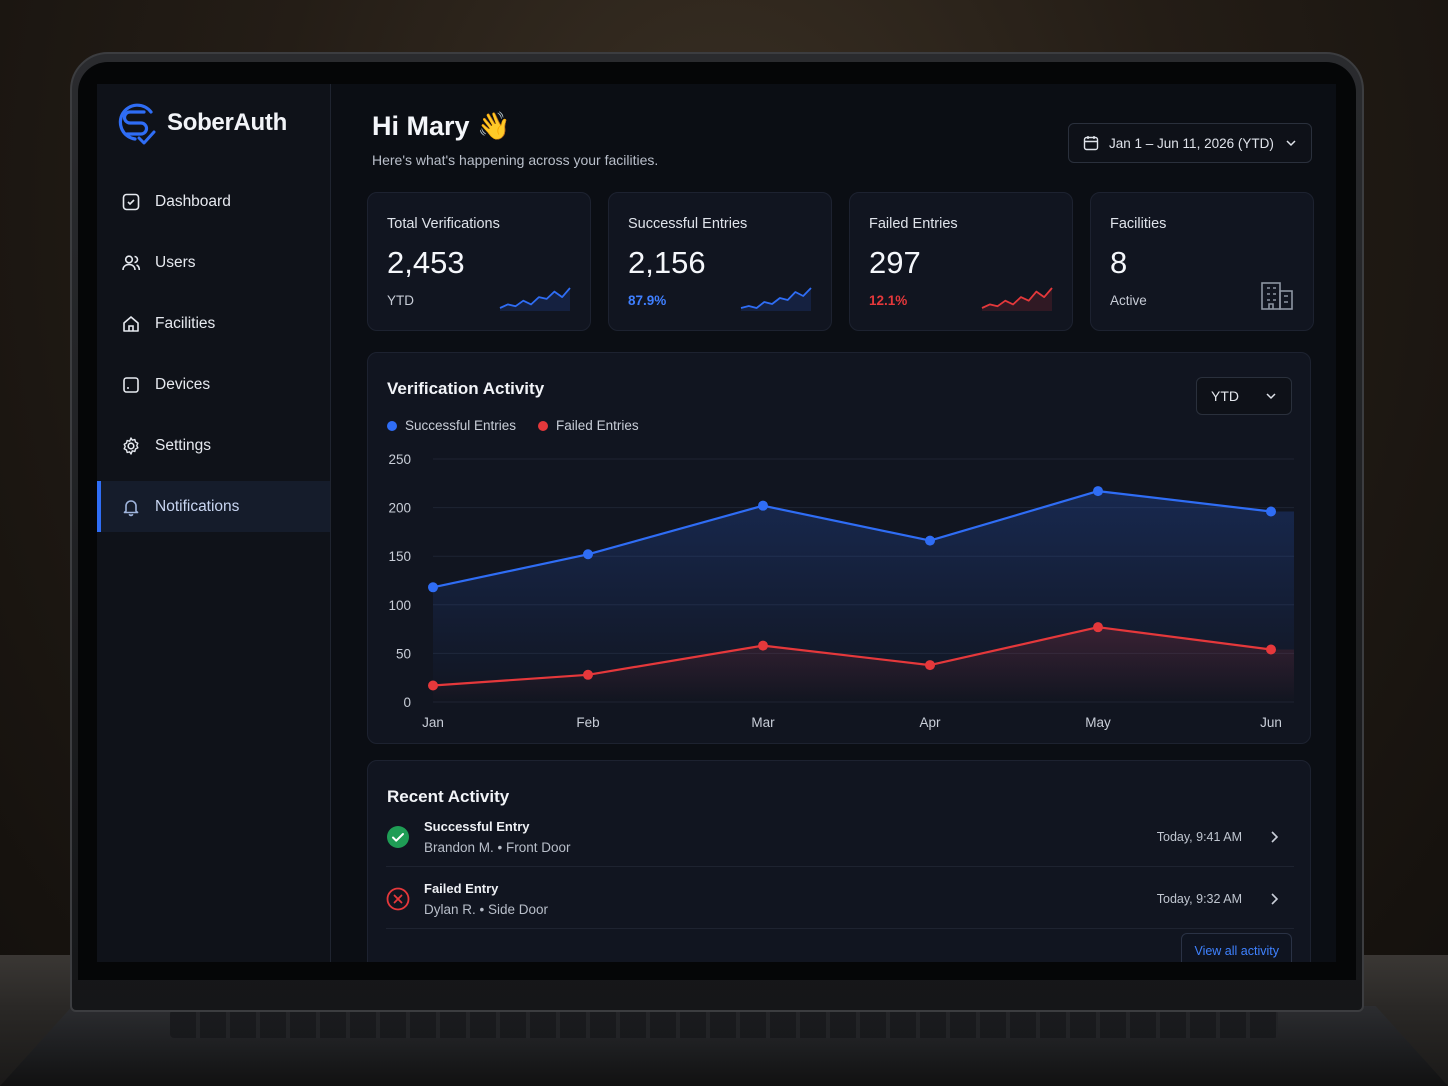  What do you see at coordinates (597, 425) in the screenshot?
I see `legend-label: Failed Entries` at bounding box center [597, 425].